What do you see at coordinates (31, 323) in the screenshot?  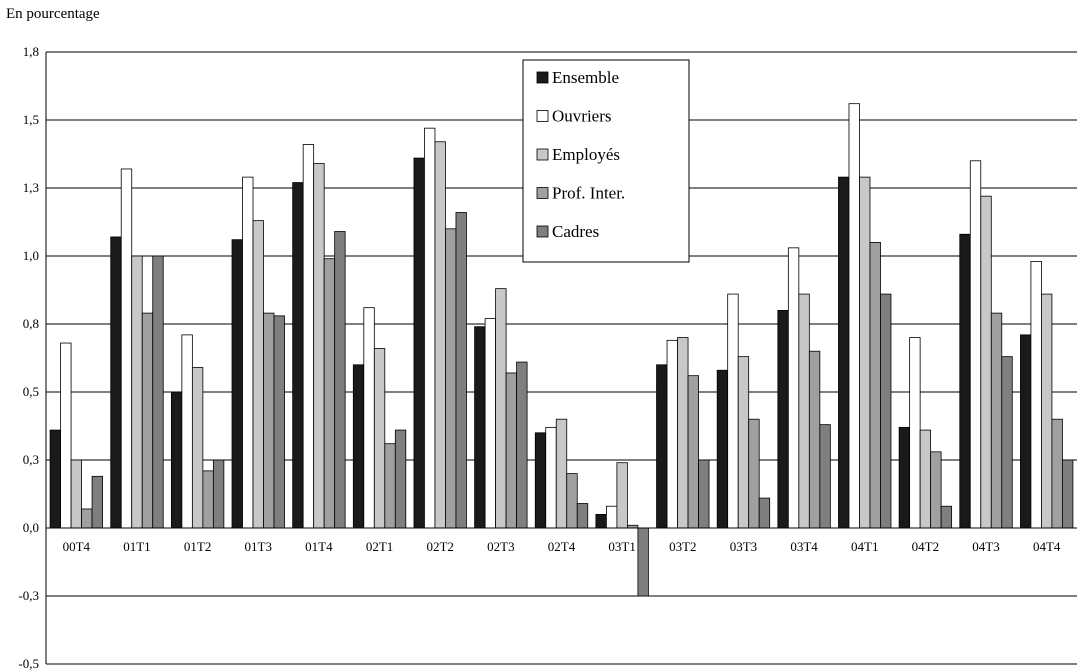 I see `y-tick-label: 0,8` at bounding box center [31, 323].